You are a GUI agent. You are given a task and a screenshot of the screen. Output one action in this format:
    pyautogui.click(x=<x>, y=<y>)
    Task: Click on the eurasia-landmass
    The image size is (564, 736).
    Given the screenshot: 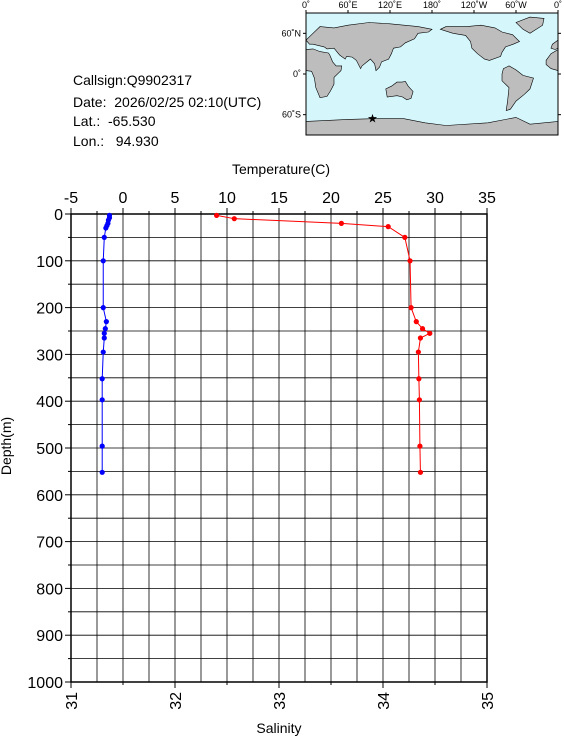 What is the action you would take?
    pyautogui.click(x=369, y=47)
    